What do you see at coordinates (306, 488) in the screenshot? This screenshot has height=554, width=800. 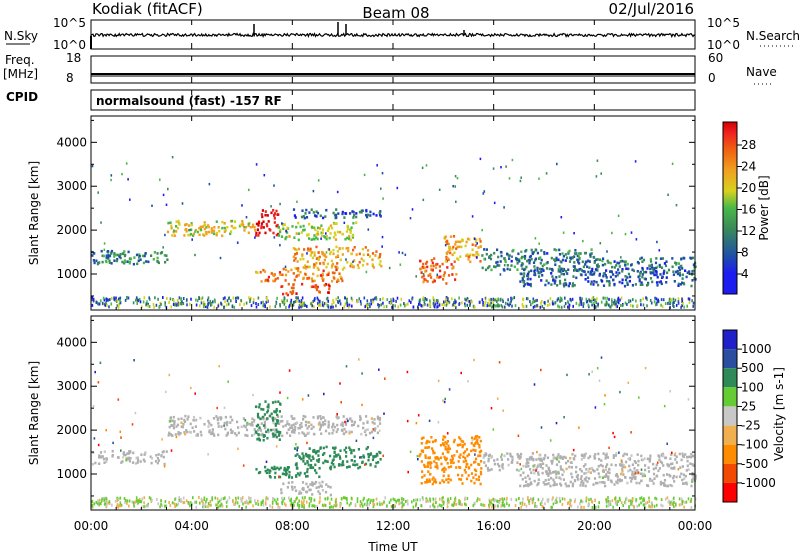 I see `velocity-region` at bounding box center [306, 488].